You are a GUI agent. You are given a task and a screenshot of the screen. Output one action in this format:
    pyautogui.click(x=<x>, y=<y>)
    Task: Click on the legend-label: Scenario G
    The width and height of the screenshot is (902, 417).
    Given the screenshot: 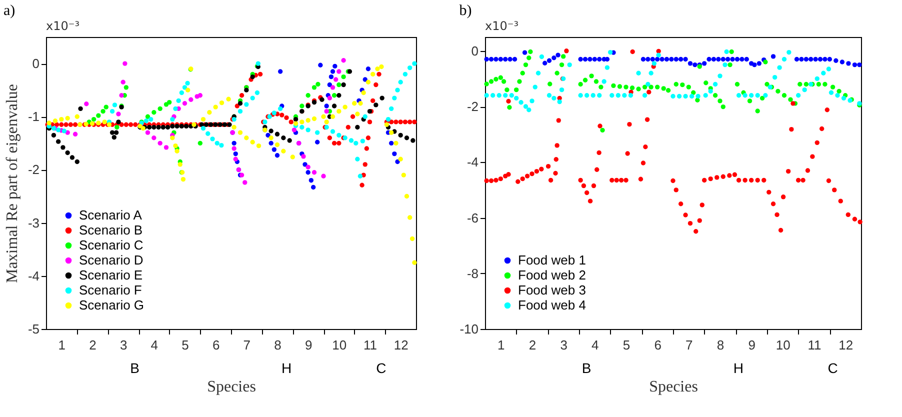 What is the action you would take?
    pyautogui.click(x=111, y=305)
    